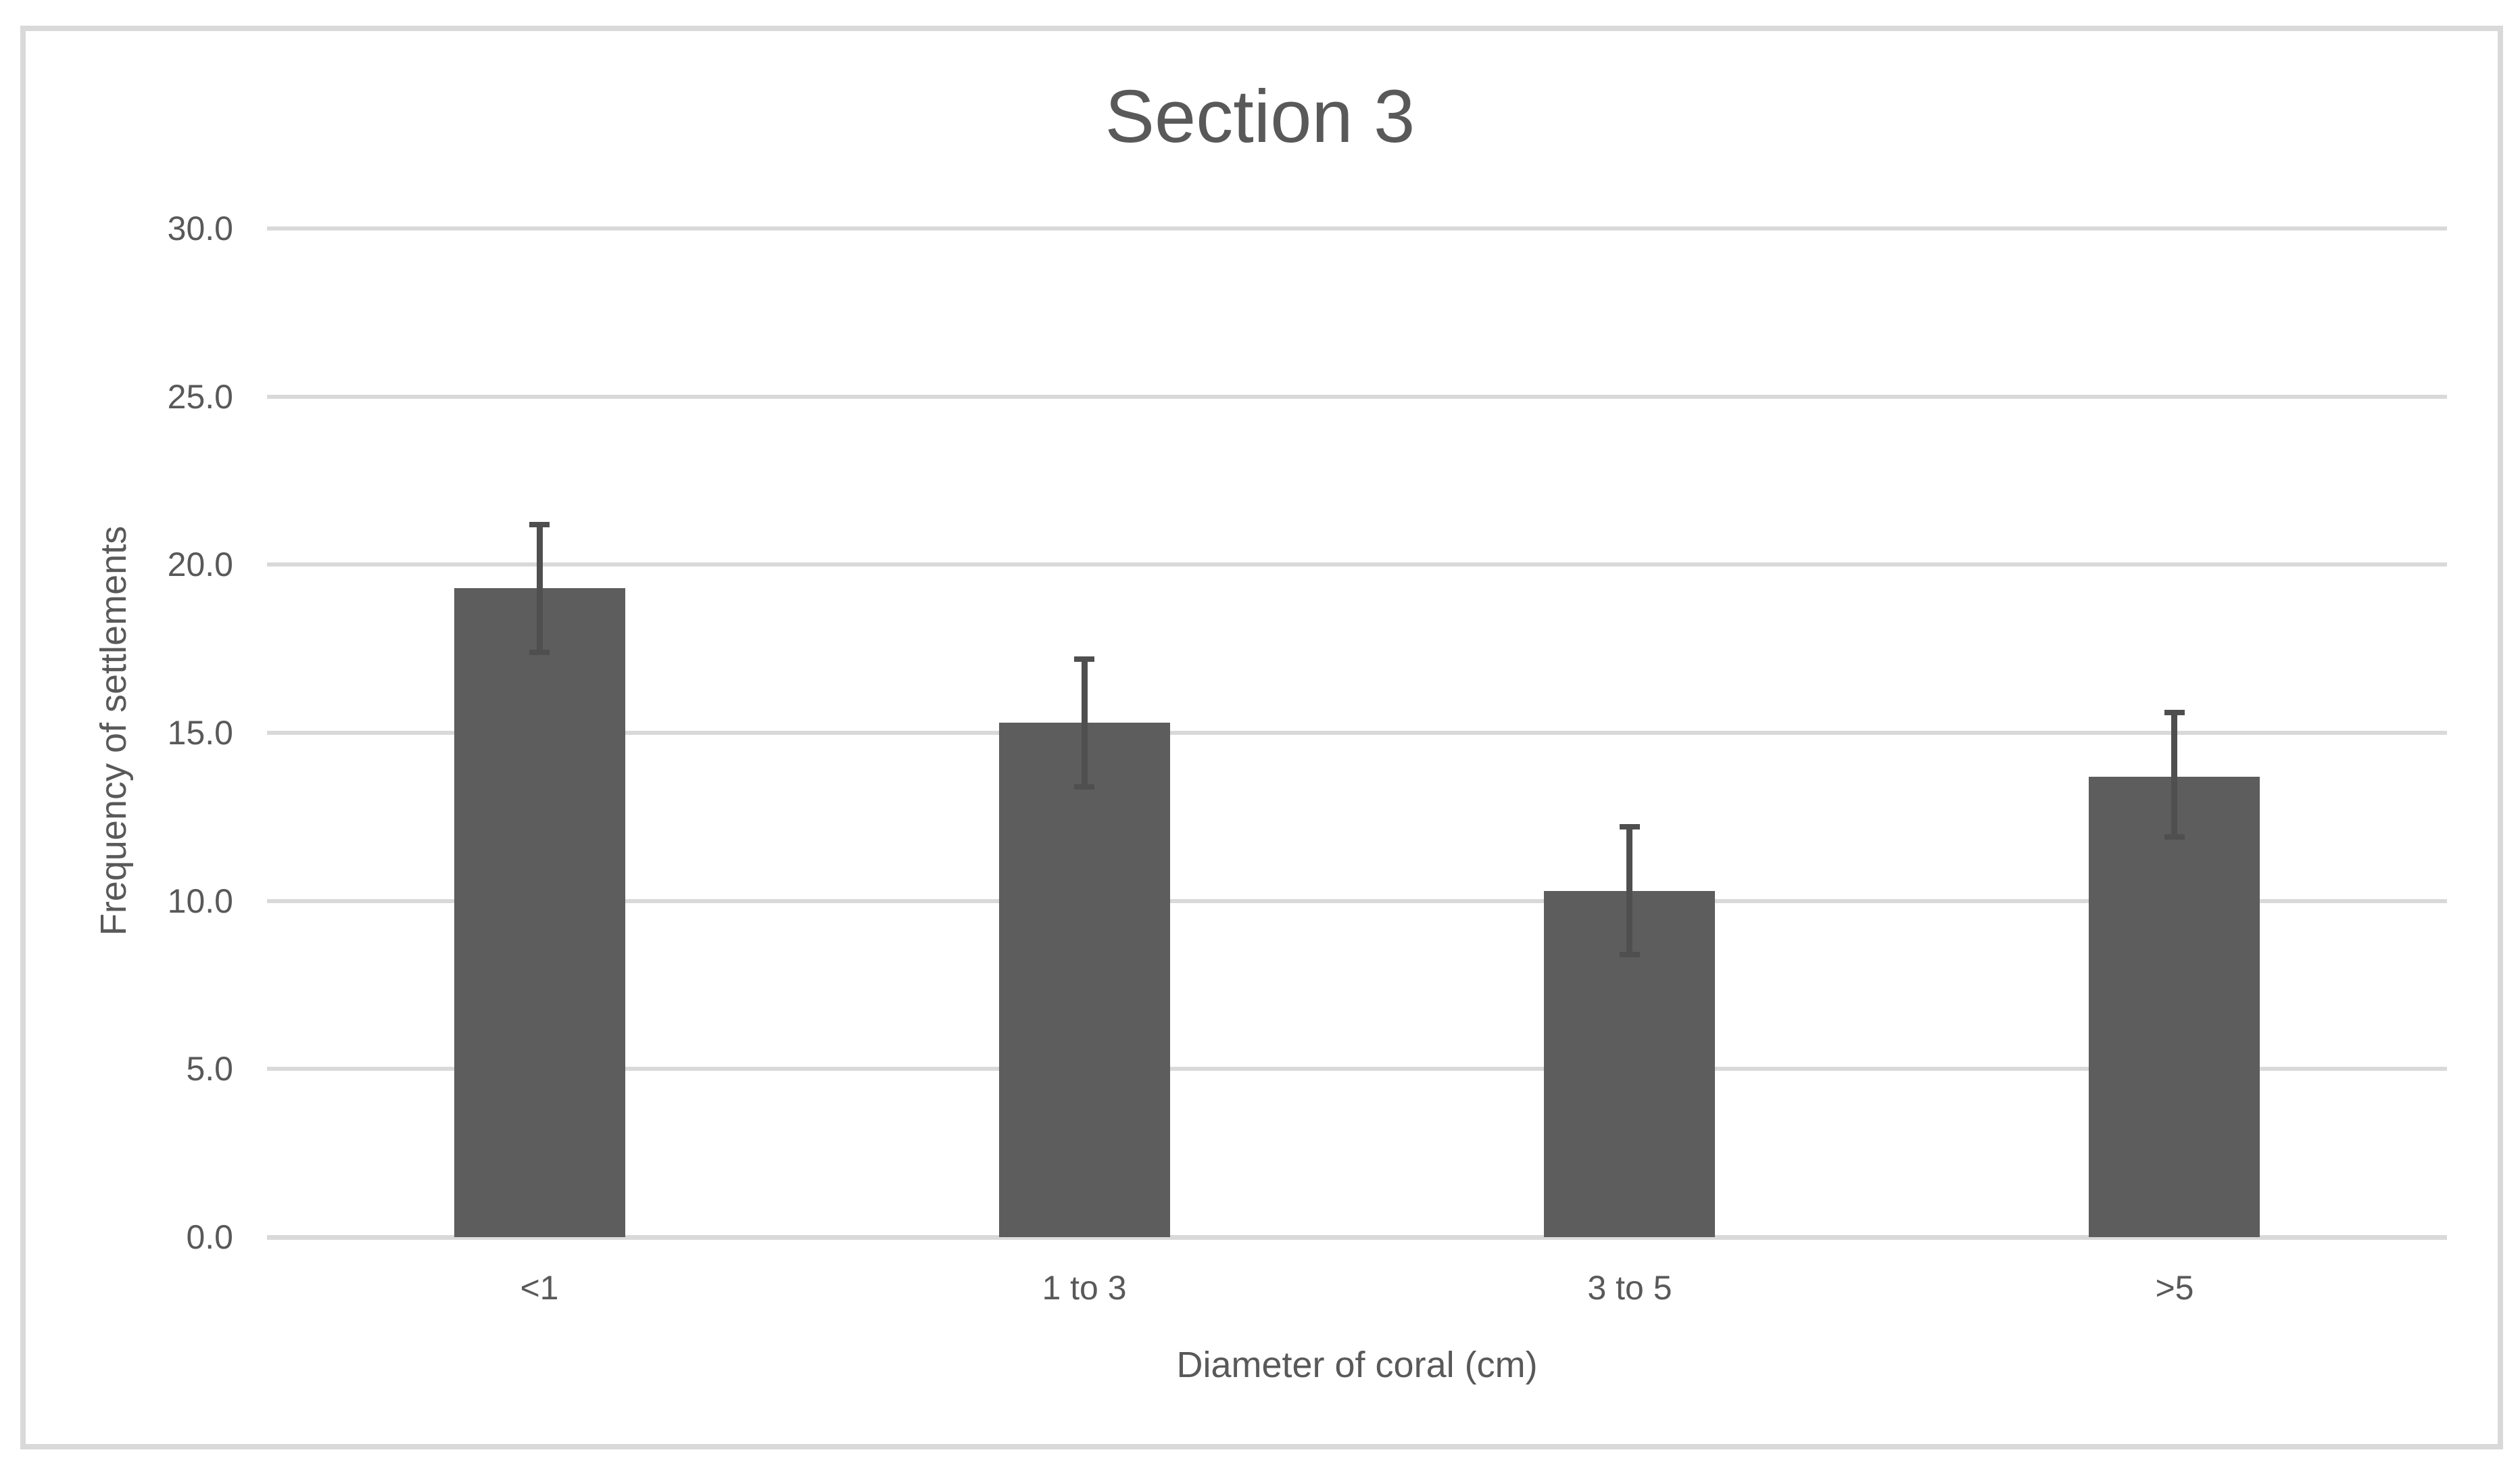 This screenshot has width=2520, height=1469. What do you see at coordinates (1629, 1288) in the screenshot?
I see `x-category-label: 3 to 5` at bounding box center [1629, 1288].